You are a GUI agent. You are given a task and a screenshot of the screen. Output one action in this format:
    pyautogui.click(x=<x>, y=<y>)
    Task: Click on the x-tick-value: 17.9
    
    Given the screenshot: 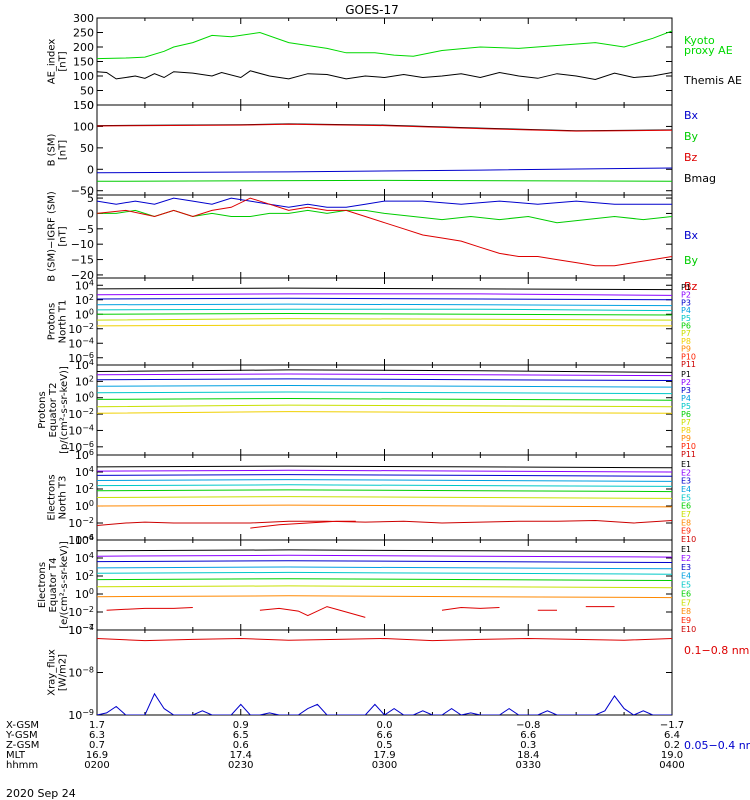 What is the action you would take?
    pyautogui.click(x=384, y=755)
    